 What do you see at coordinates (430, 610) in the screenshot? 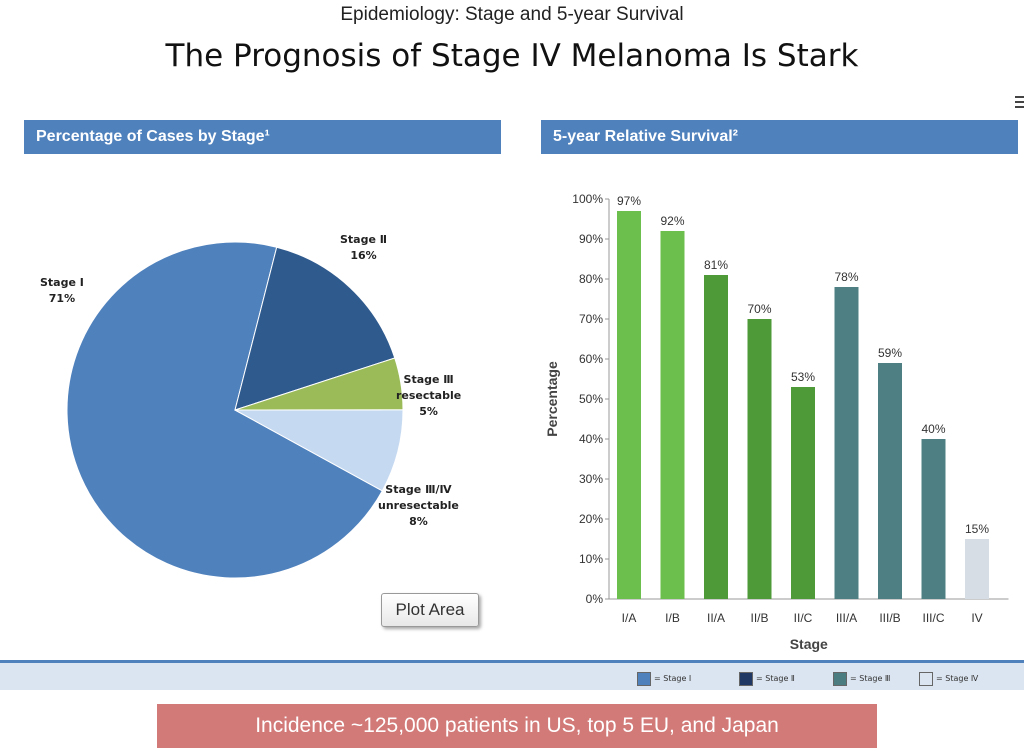
I see `plot-area-tooltip: Plot Area` at bounding box center [430, 610].